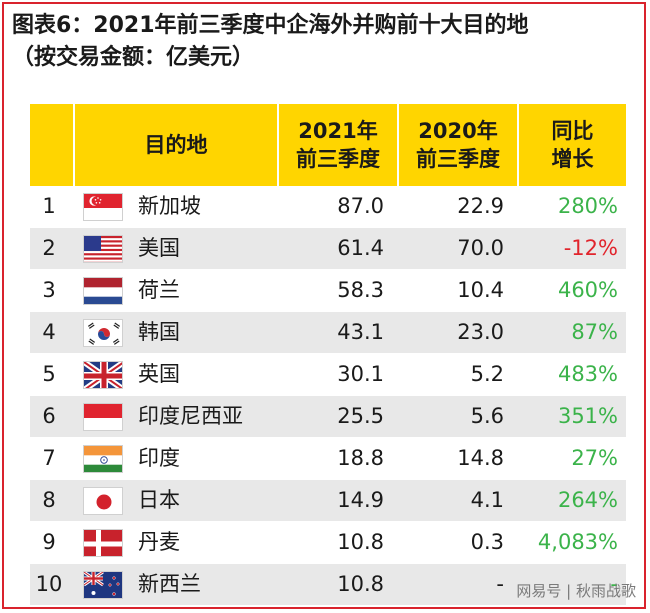 The height and width of the screenshot is (613, 650). I want to click on row-rank: 10, so click(52, 584).